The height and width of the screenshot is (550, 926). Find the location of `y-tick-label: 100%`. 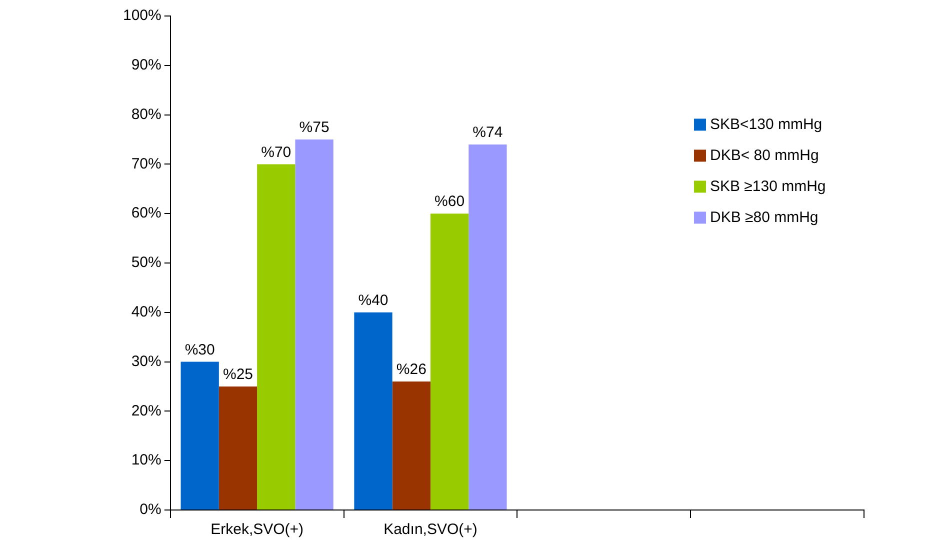

y-tick-label: 100% is located at coordinates (142, 15).